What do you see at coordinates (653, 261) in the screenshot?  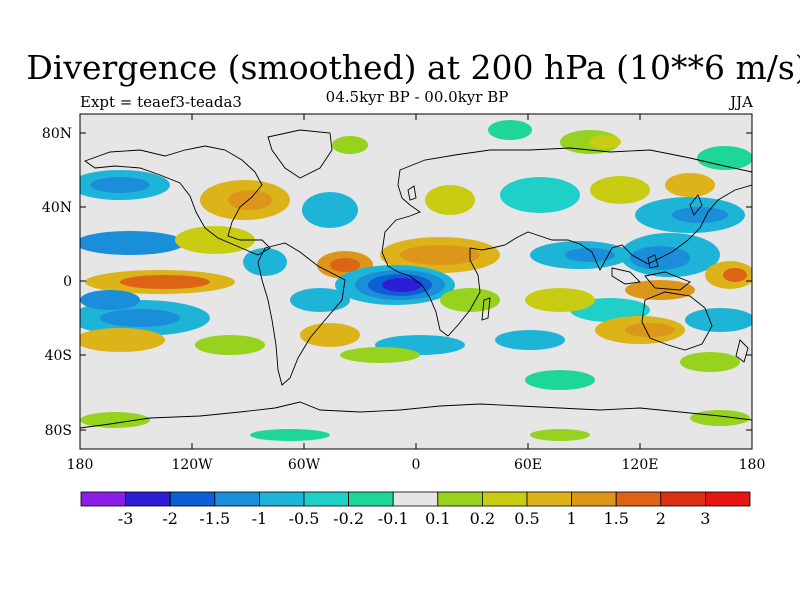 I see `philippines-coast` at bounding box center [653, 261].